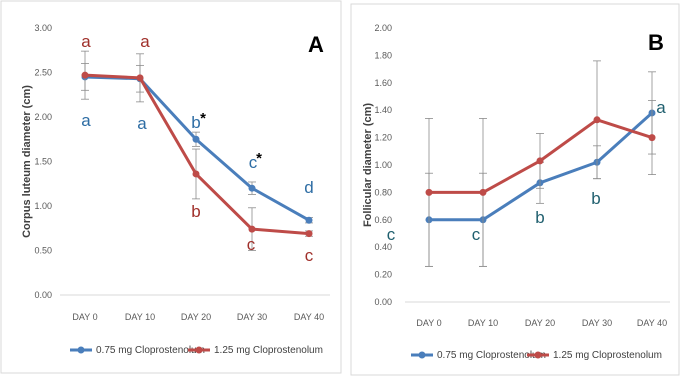 Image resolution: width=681 pixels, height=384 pixels. What do you see at coordinates (308, 187) in the screenshot?
I see `significance-letter: d` at bounding box center [308, 187].